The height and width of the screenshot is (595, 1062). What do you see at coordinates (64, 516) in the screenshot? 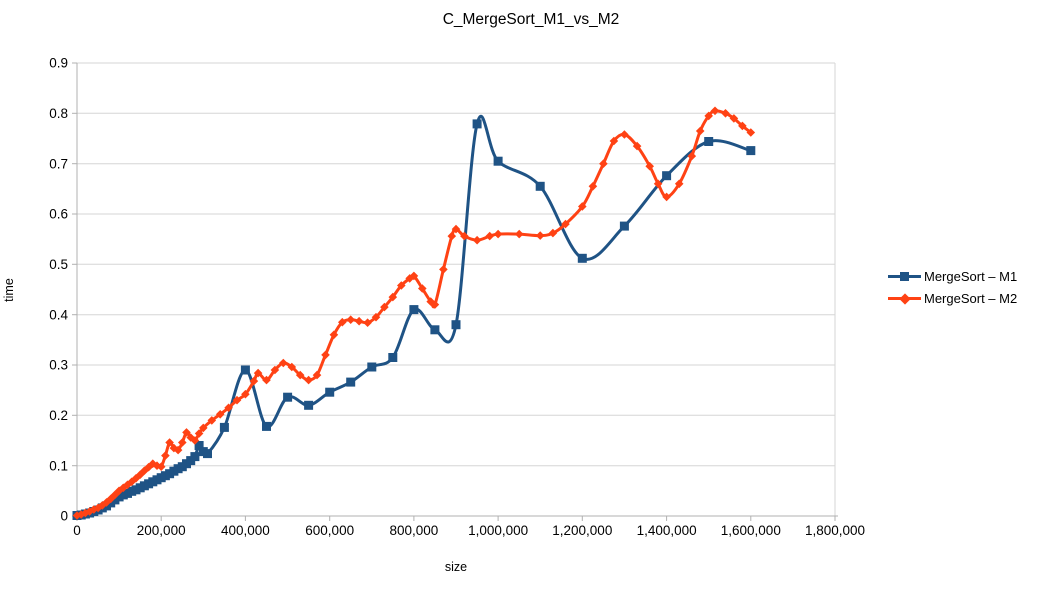
I see `y-tick-label: 0` at bounding box center [64, 516].